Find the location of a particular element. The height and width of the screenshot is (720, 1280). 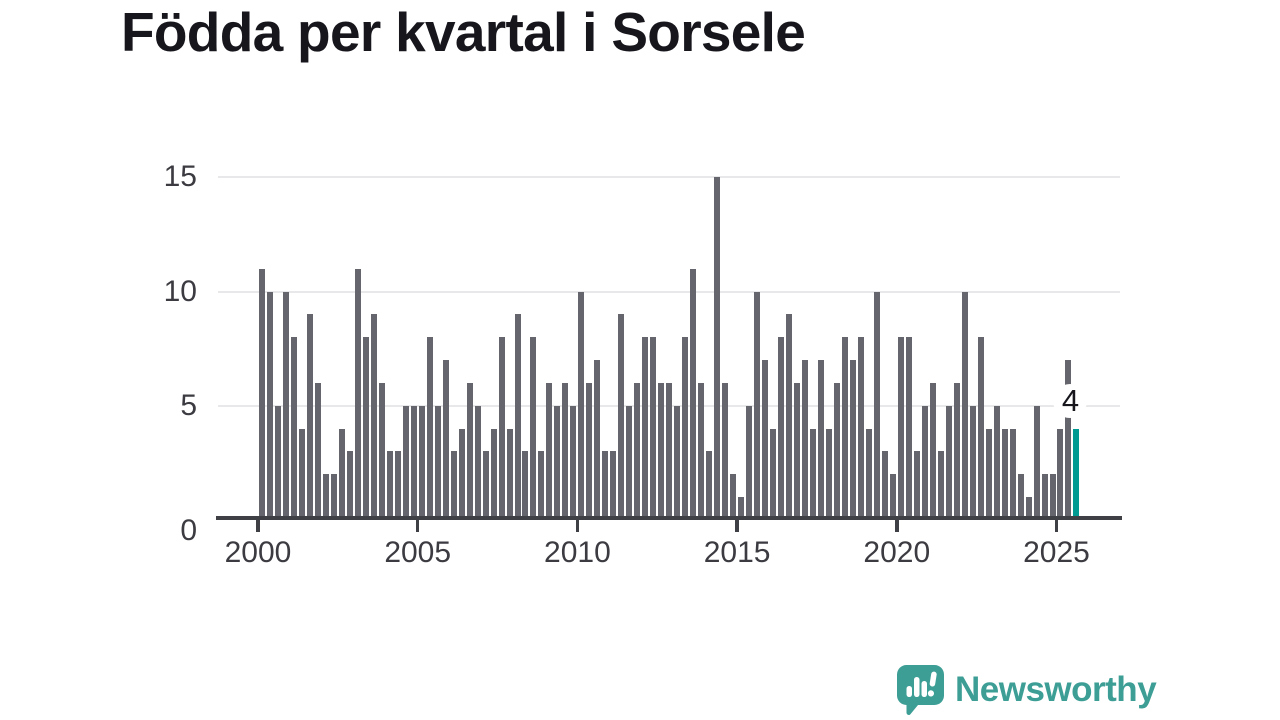

x-axis-baseline is located at coordinates (669, 517).